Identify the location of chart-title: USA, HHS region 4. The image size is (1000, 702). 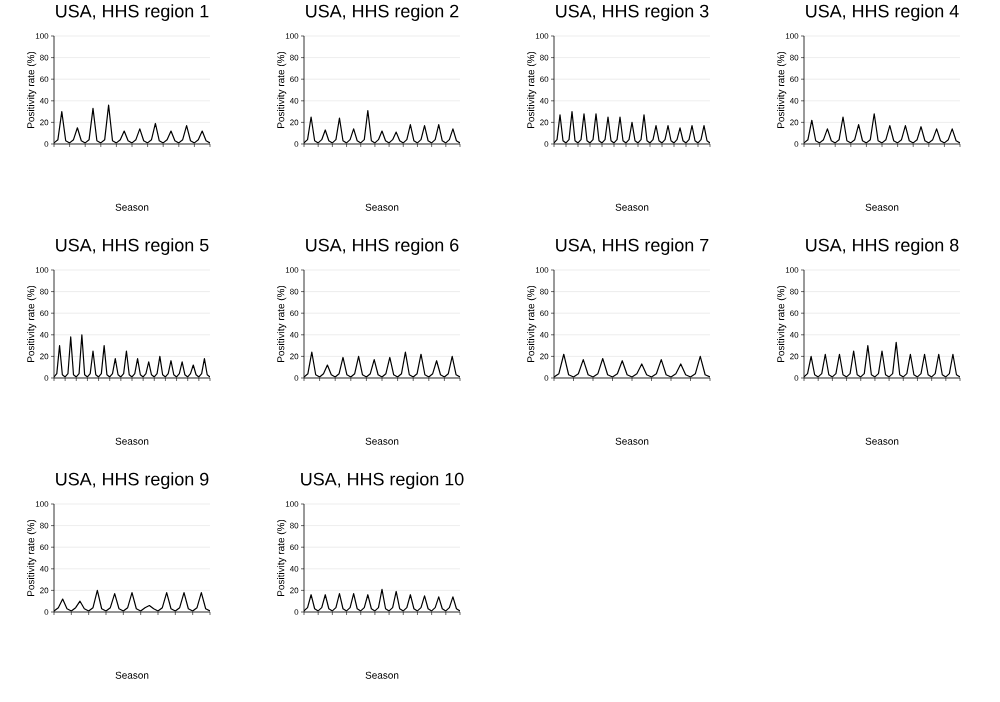
(882, 12).